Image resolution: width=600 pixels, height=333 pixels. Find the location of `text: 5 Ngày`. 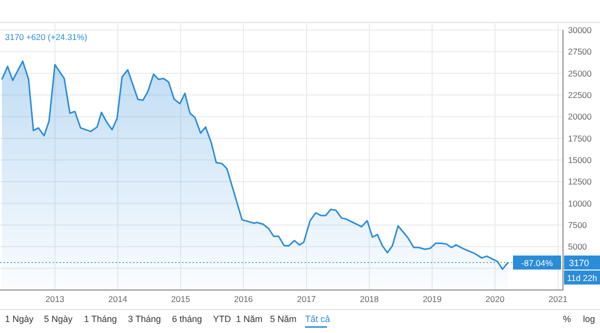

text: 5 Ngày is located at coordinates (59, 319).